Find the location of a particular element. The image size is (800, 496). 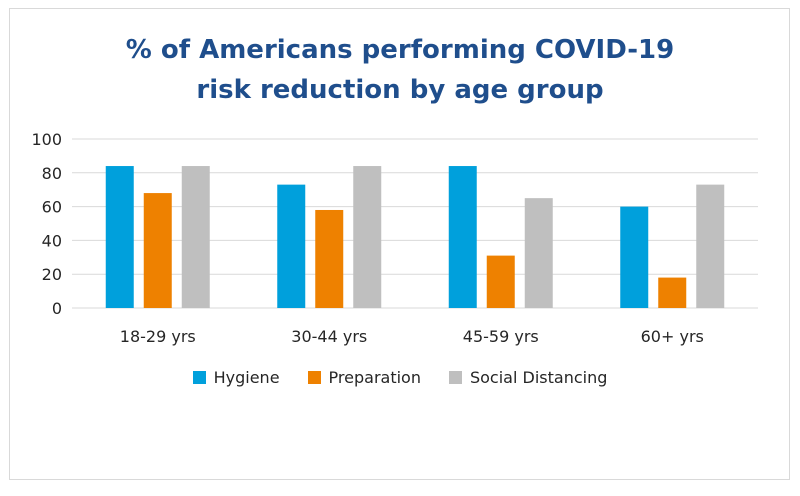

legend-label: Preparation is located at coordinates (374, 377).